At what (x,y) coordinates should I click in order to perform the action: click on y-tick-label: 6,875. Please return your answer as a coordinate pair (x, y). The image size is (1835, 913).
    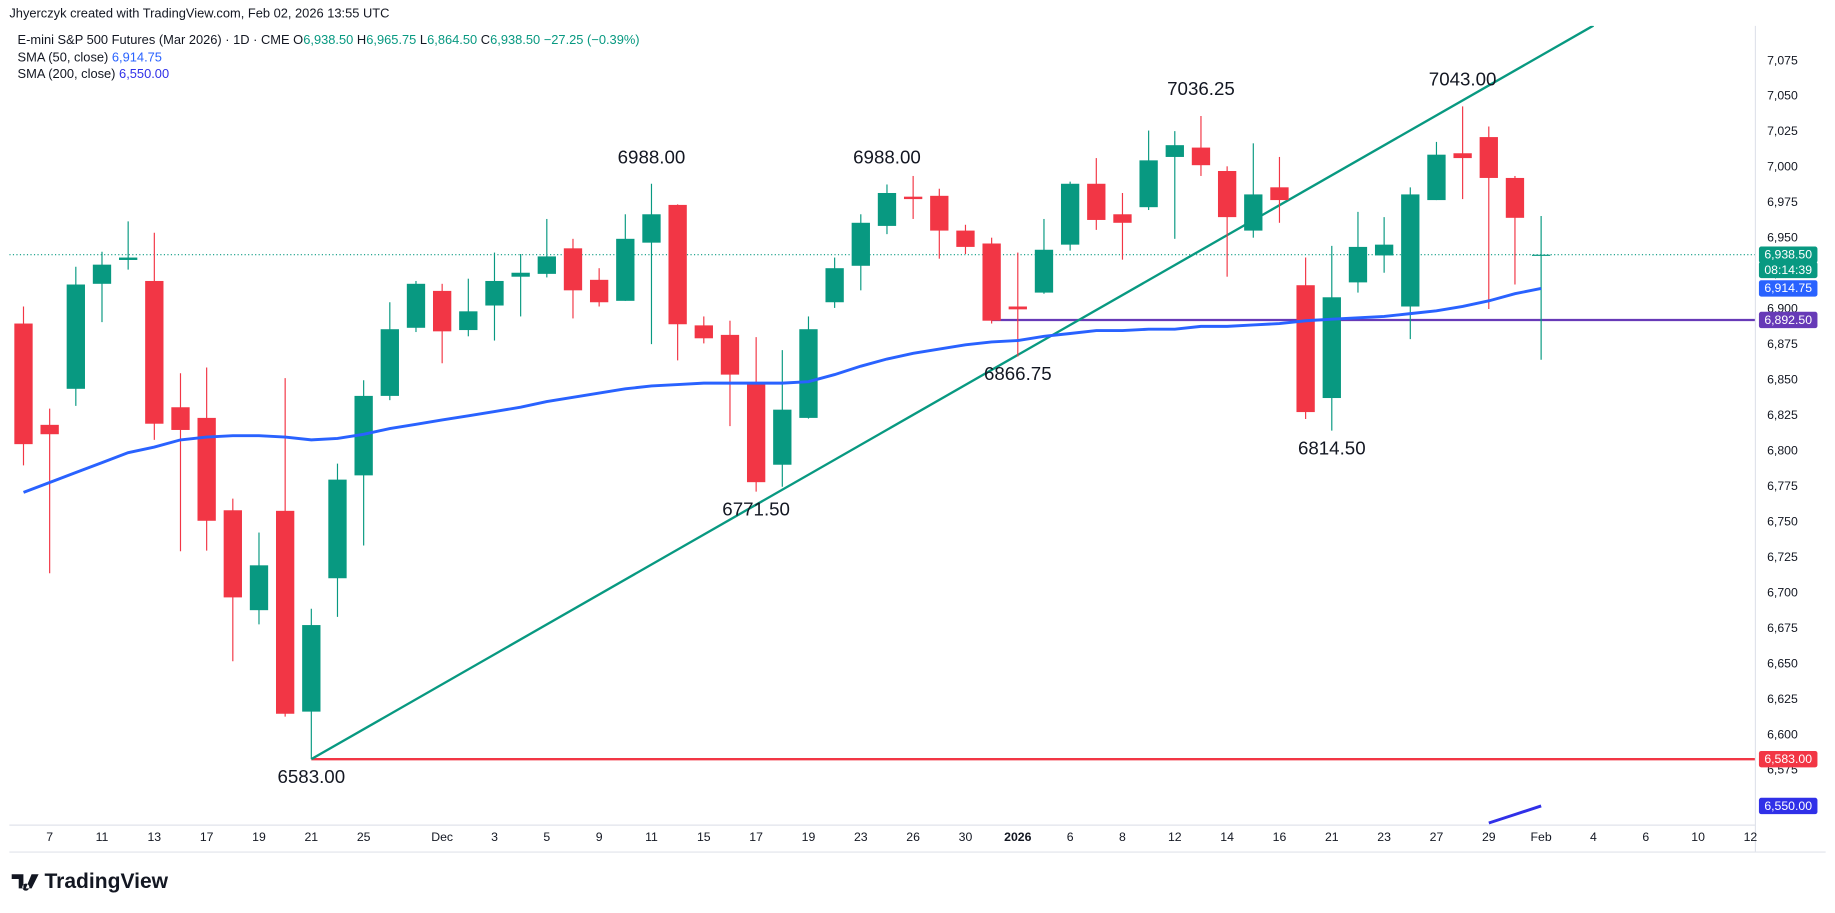
    Looking at the image, I should click on (1782, 344).